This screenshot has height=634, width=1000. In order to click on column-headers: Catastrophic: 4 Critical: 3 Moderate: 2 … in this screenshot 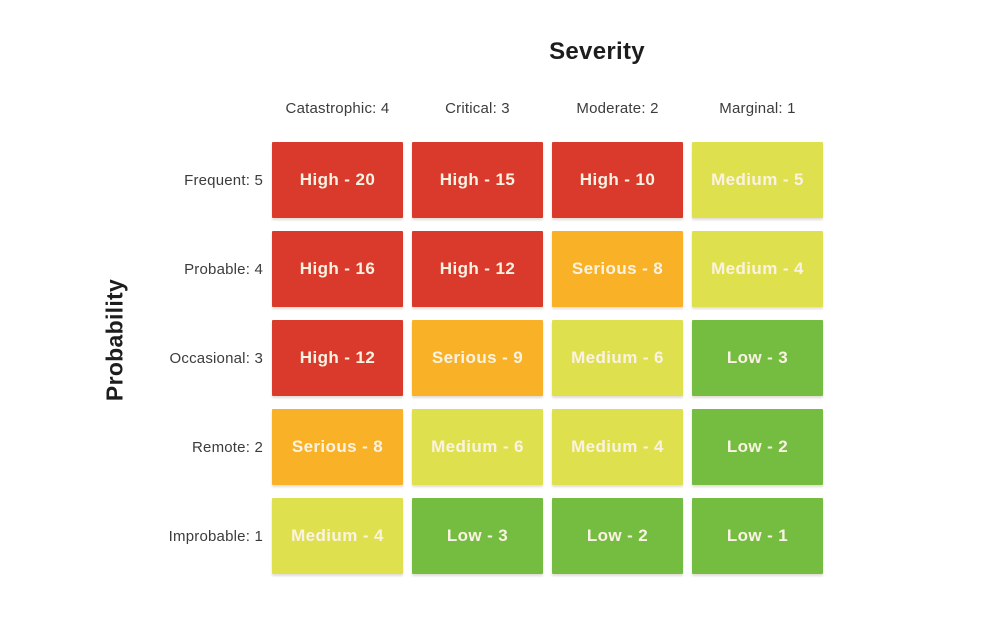, I will do `click(547, 108)`.